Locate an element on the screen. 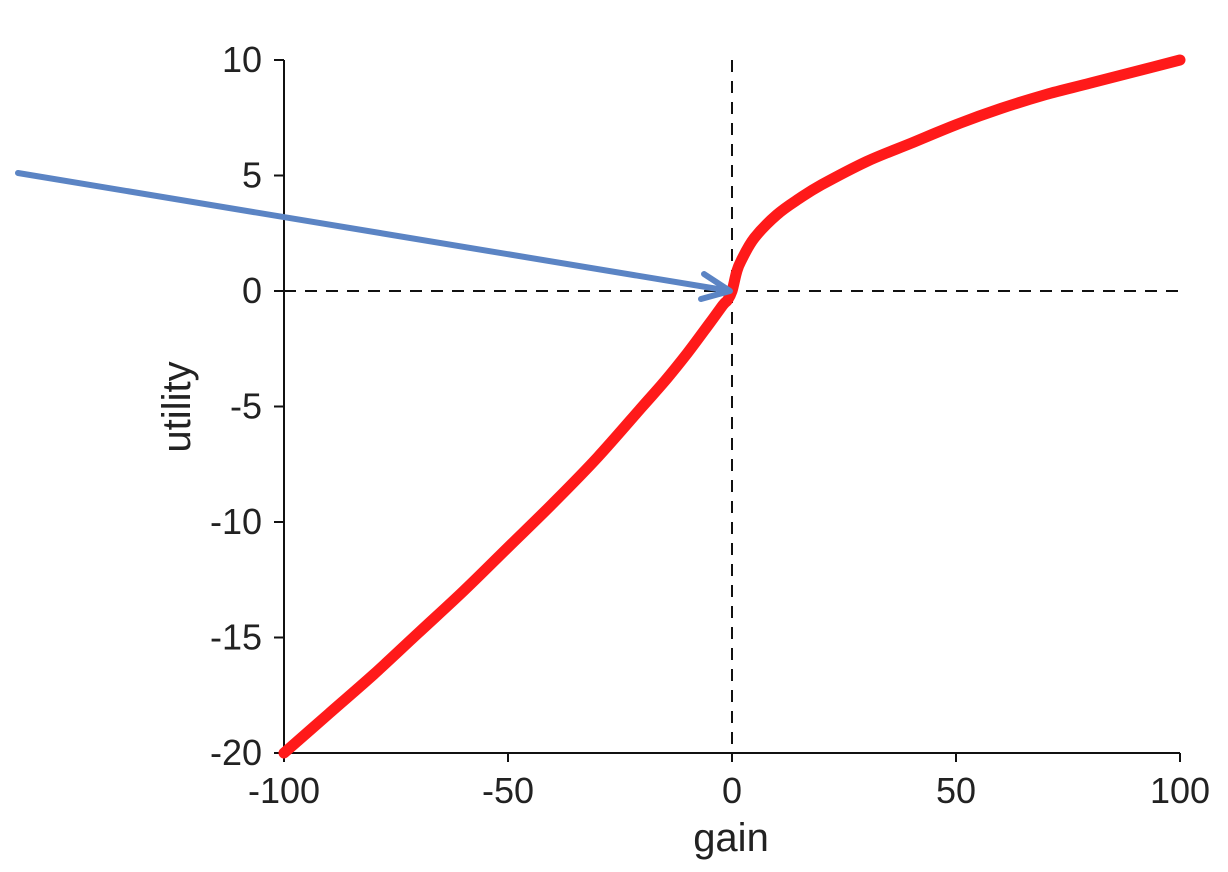 The width and height of the screenshot is (1228, 872). y-tick-label: 0 is located at coordinates (252, 290).